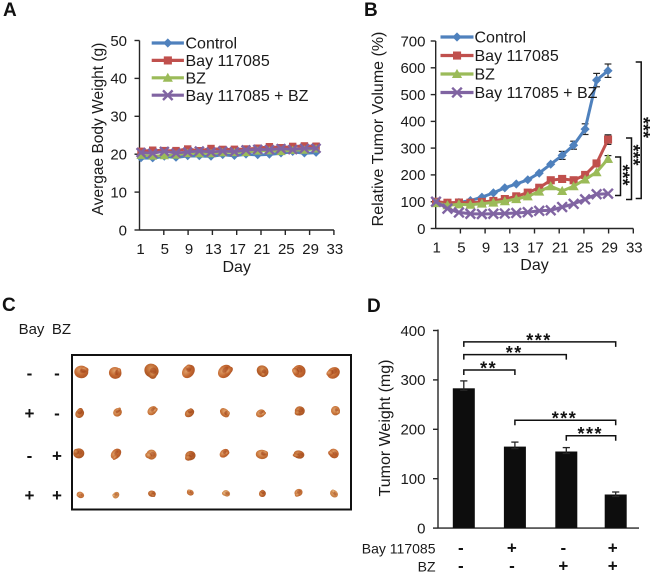  I want to click on svg-text: Tumor Weight (mg), so click(385, 428).